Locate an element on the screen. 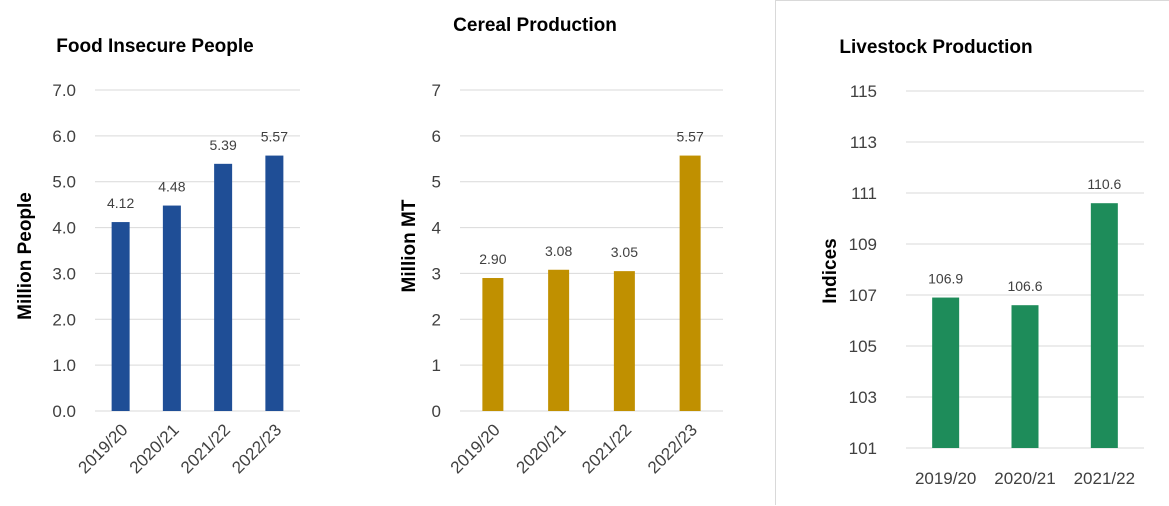  y-axis-label: Million People is located at coordinates (25, 256).